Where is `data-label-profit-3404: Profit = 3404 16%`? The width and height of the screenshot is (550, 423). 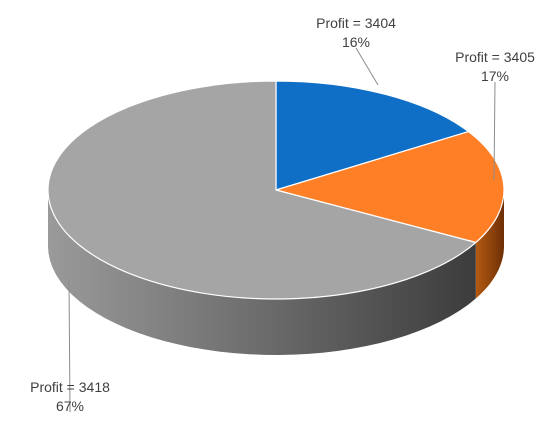
data-label-profit-3404: Profit = 3404 16% is located at coordinates (356, 50).